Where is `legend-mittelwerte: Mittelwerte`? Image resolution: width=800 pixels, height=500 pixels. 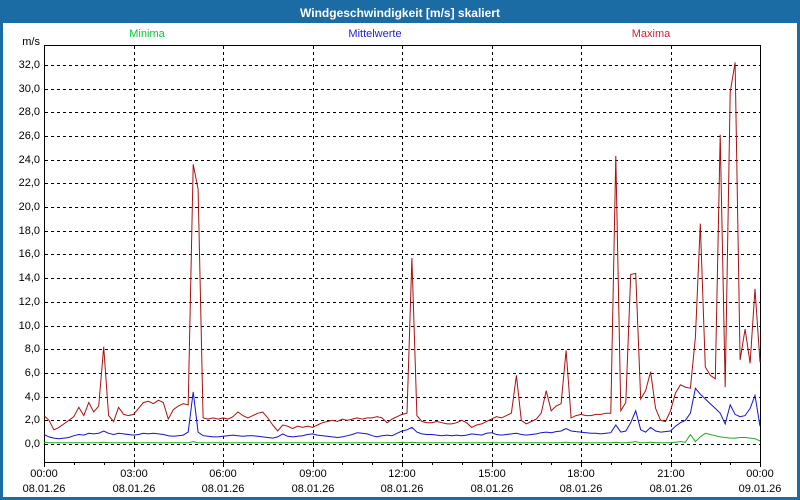 legend-mittelwerte: Mittelwerte is located at coordinates (375, 34).